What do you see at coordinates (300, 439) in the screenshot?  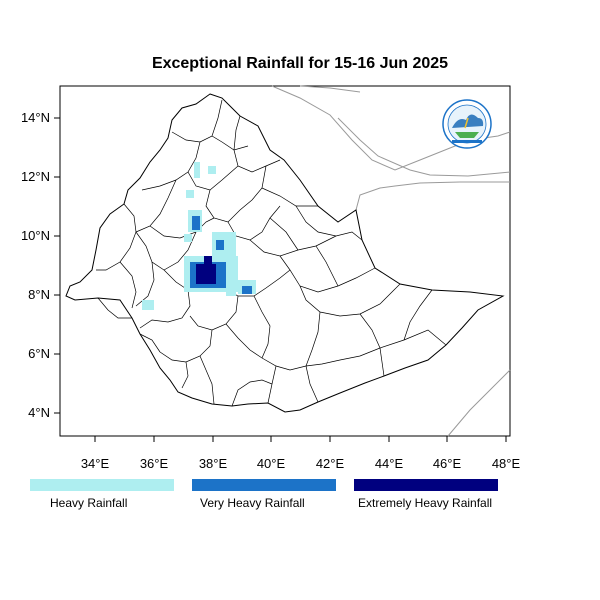 I see `x-axis` at bounding box center [300, 439].